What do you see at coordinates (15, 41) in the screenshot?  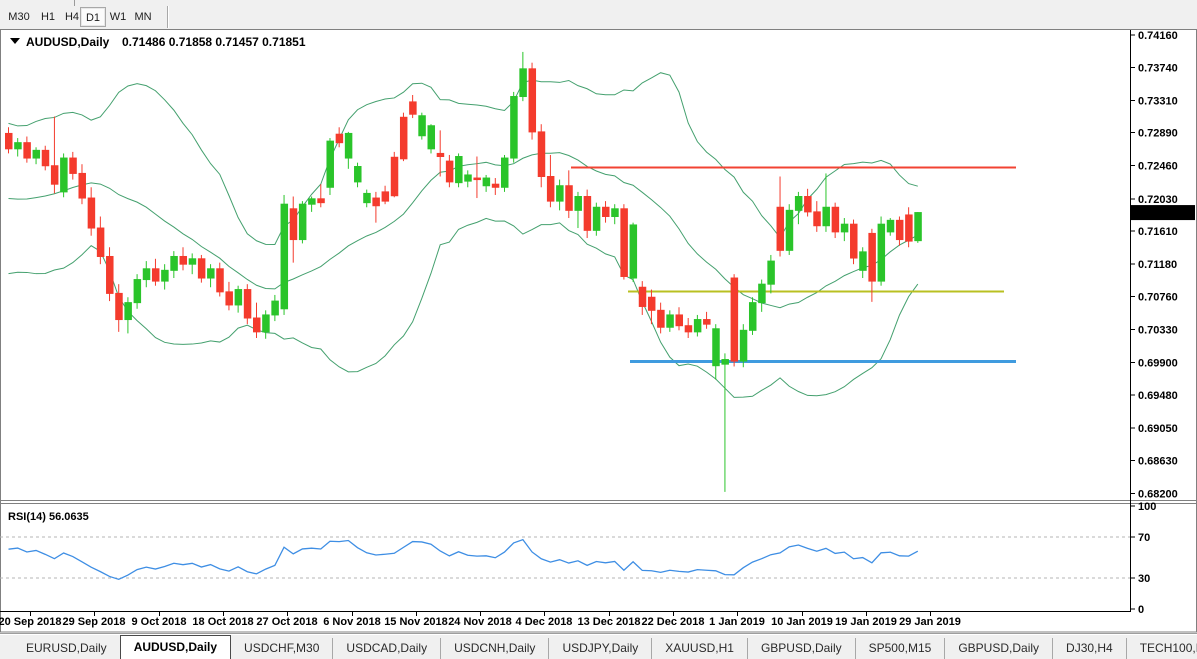 I see `symbol-dropdown-icon` at bounding box center [15, 41].